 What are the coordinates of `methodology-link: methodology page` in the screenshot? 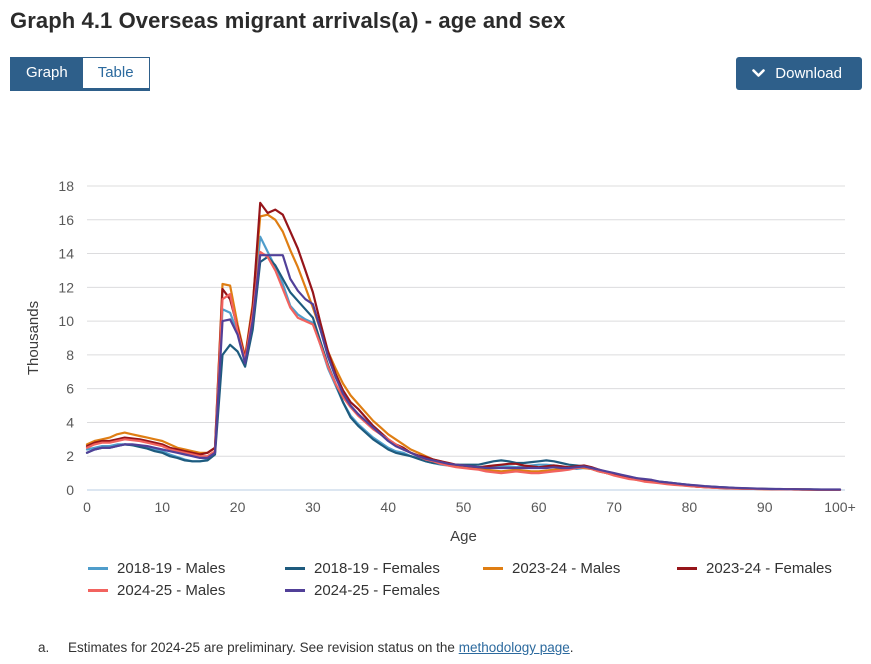 It's located at (514, 647).